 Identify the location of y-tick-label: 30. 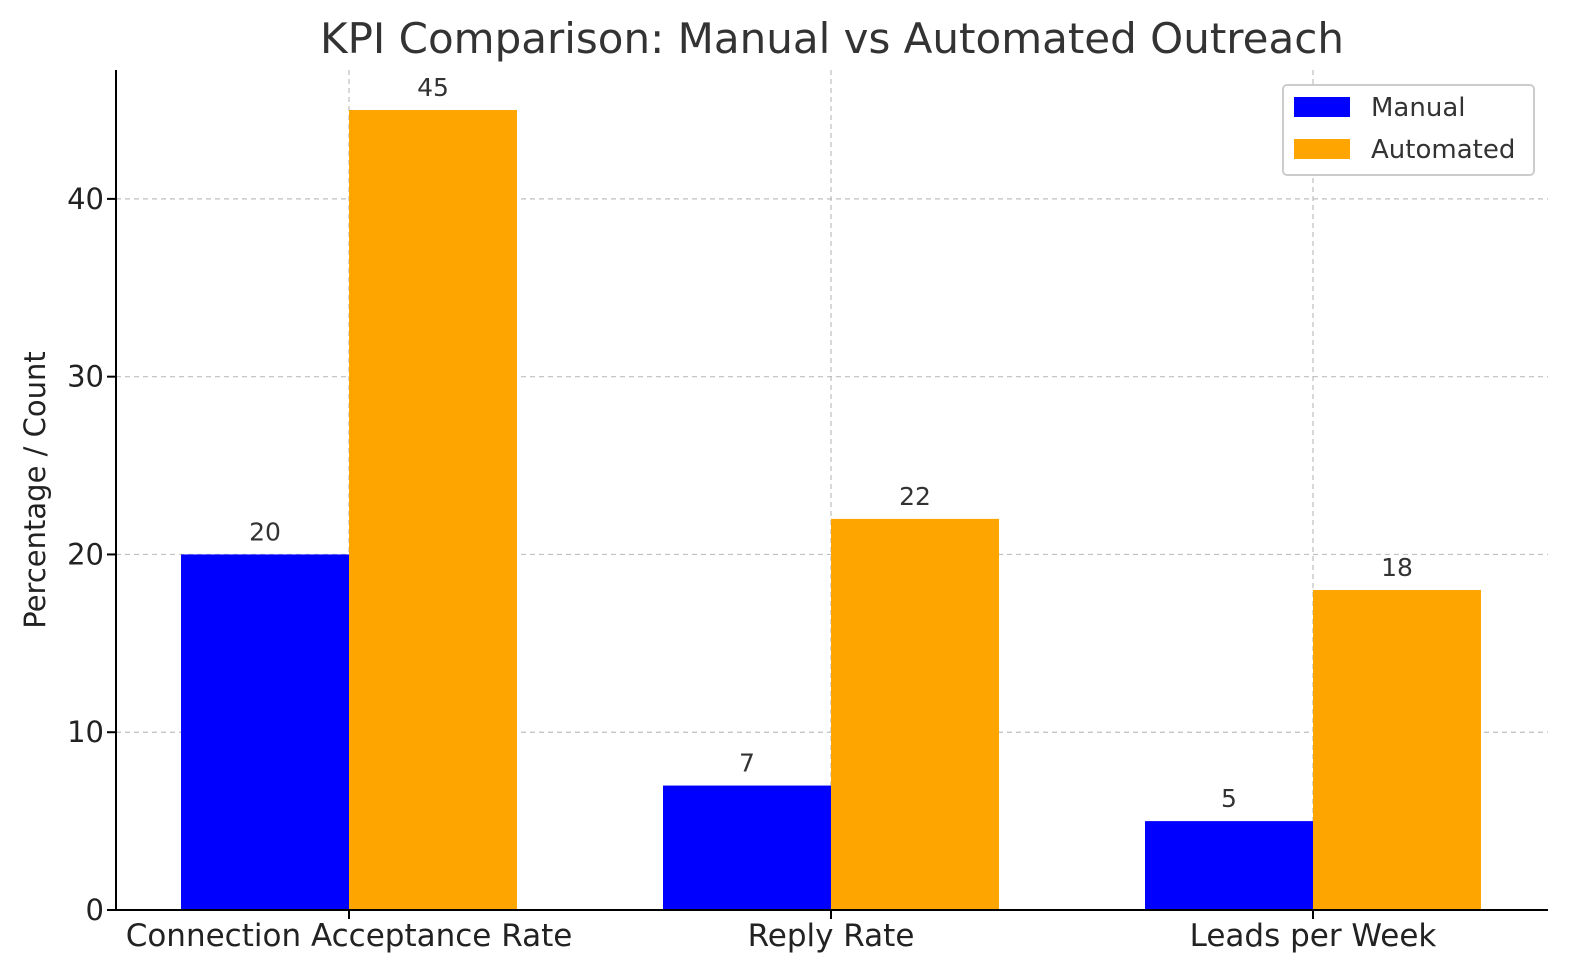
(85, 377).